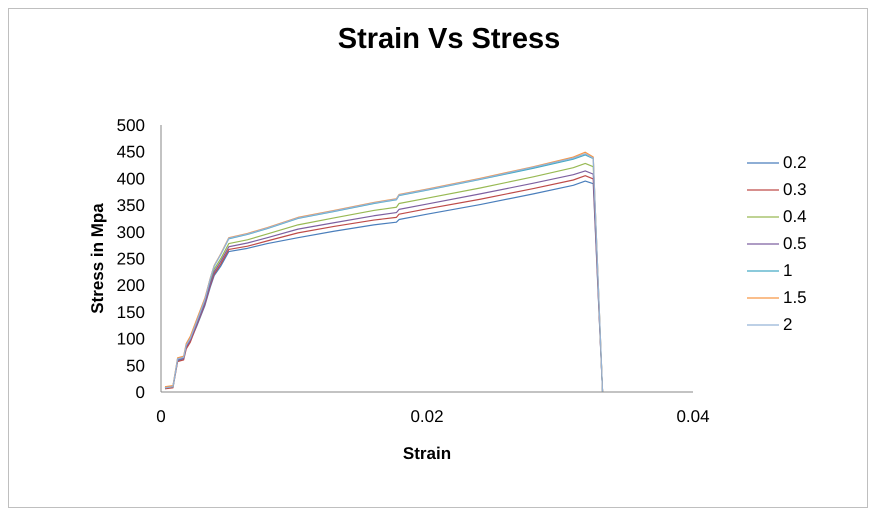 The width and height of the screenshot is (874, 517). I want to click on y-tick-label: 50, so click(135, 366).